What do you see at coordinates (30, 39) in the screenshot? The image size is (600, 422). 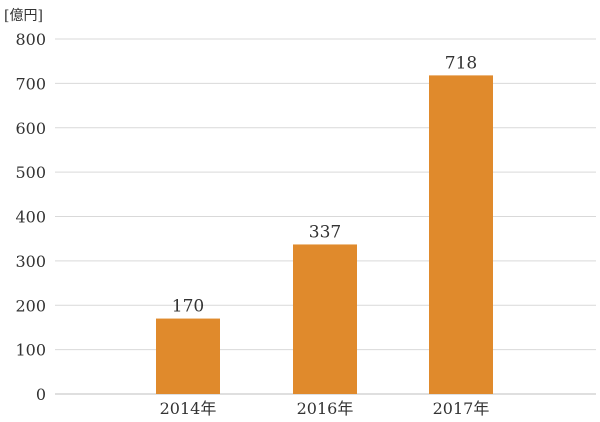 I see `y-tick-label: 800` at bounding box center [30, 39].